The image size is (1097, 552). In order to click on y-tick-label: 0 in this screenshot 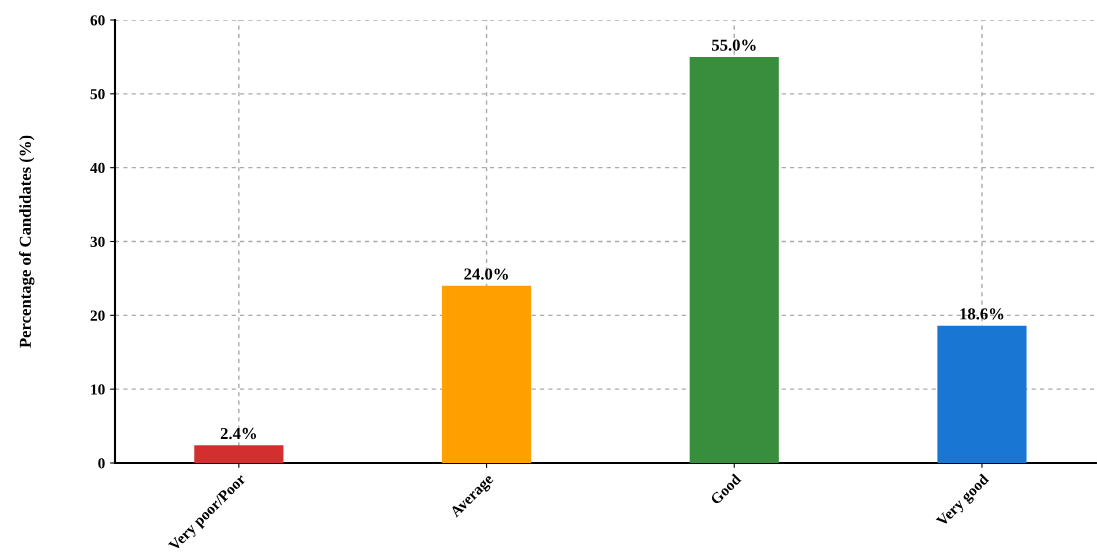, I will do `click(101, 463)`.